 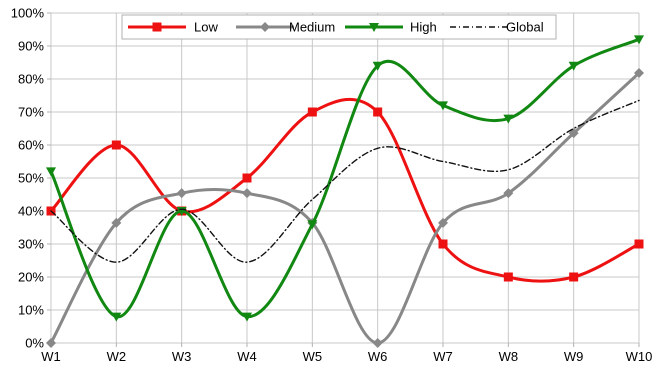 I want to click on legend-marker-medium, so click(x=265, y=27).